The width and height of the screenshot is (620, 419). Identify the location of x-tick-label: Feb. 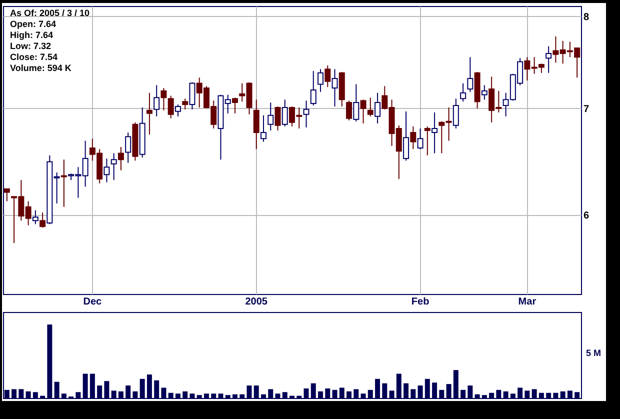
(420, 302).